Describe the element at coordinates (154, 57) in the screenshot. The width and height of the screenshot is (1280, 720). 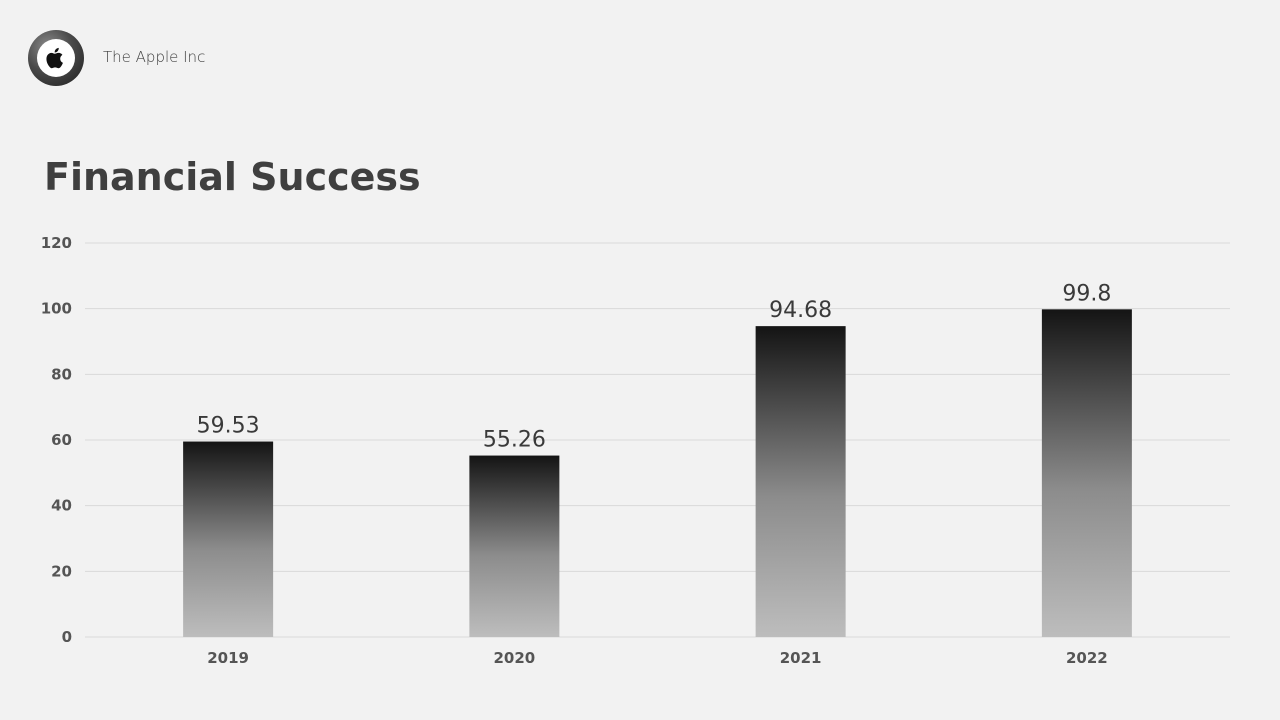
I see `company-name: The Apple Inc` at that location.